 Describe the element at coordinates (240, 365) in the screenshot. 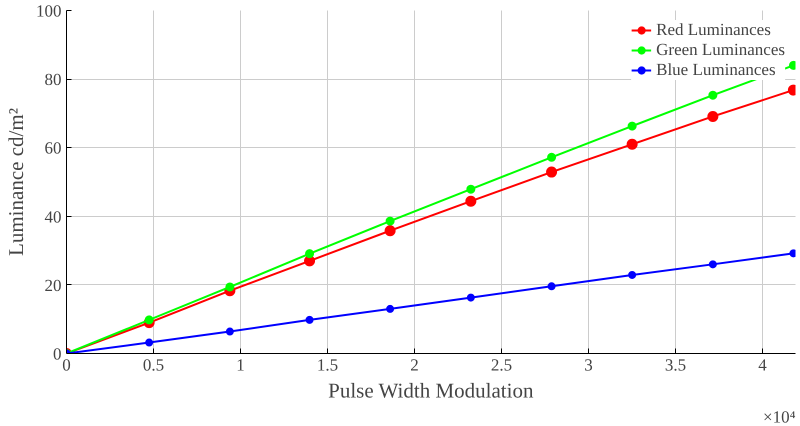

I see `x-tick-label: 1` at that location.